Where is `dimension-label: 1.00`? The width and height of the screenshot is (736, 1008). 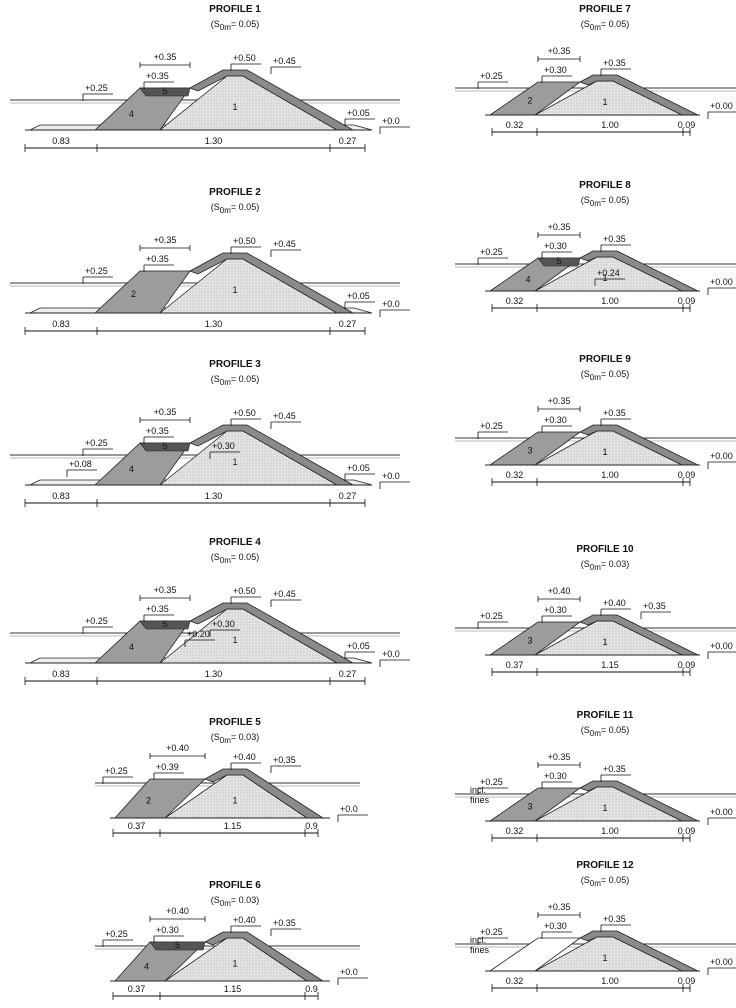
dimension-label: 1.00 is located at coordinates (610, 475).